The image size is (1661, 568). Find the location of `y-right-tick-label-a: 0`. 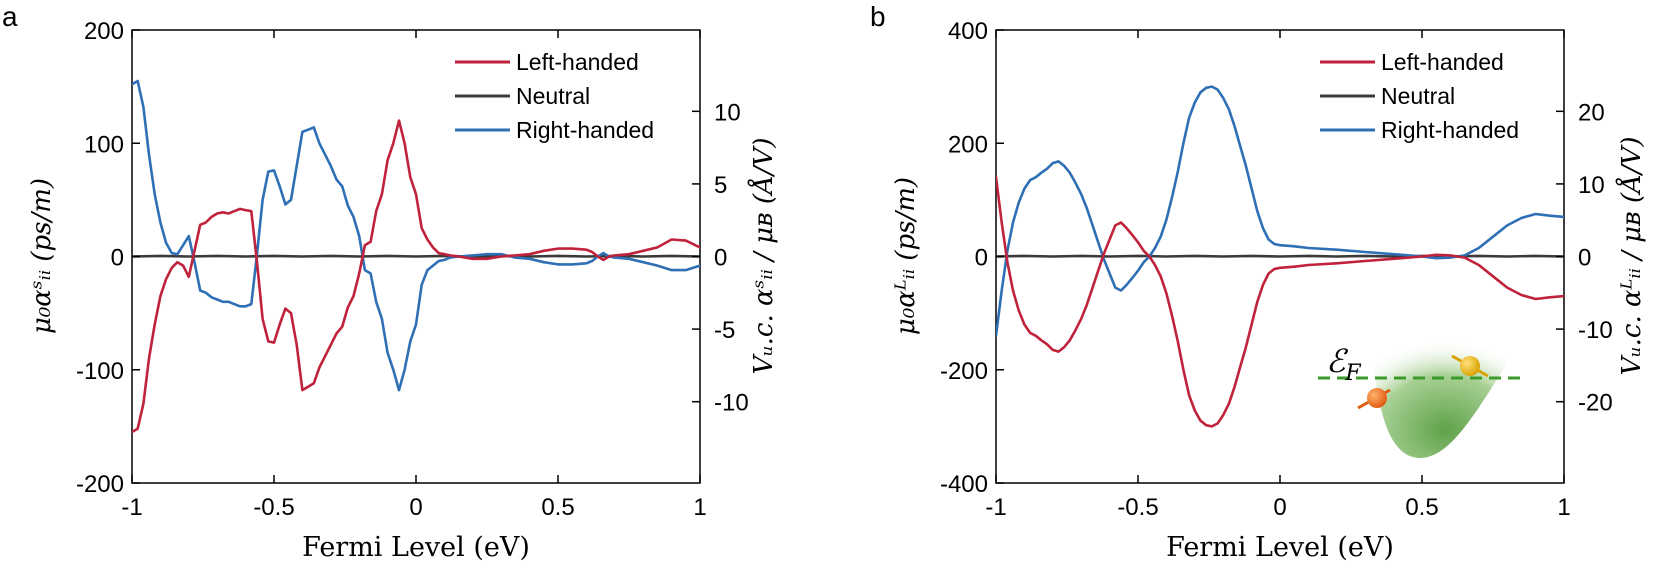

y-right-tick-label-a: 0 is located at coordinates (720, 258).